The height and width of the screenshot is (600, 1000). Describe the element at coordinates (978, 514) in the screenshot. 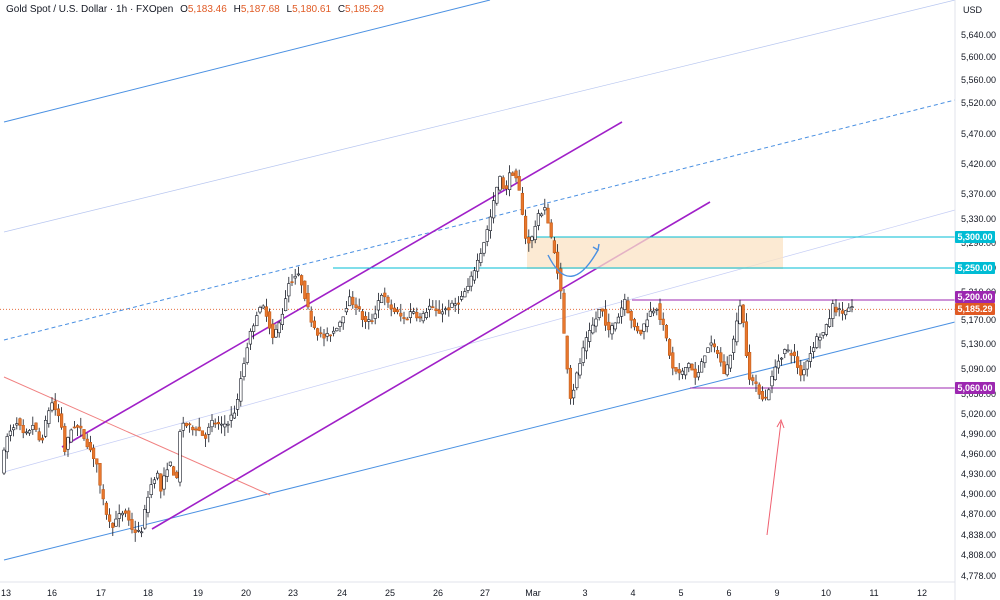

I see `y-tick-label: 4,870.00` at that location.